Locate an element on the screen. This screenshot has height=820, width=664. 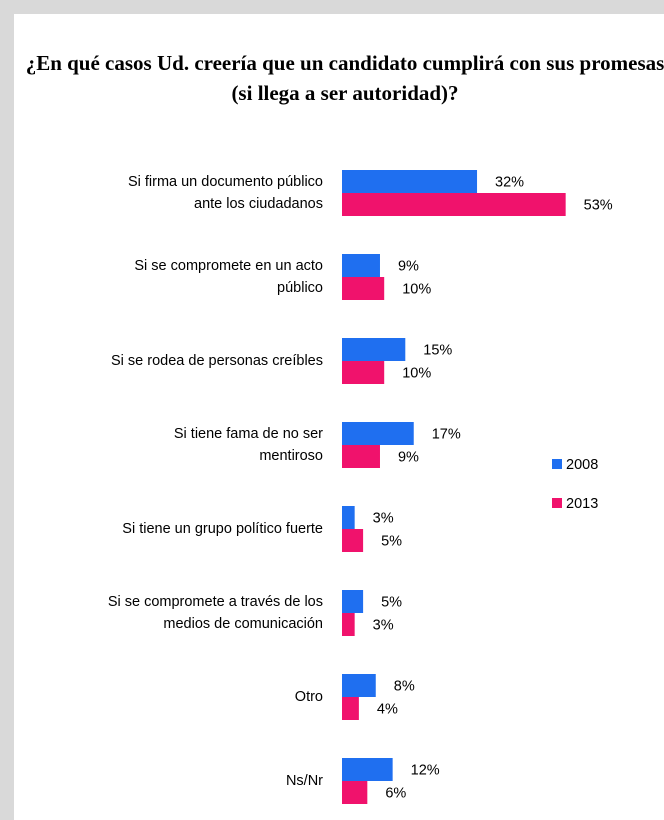
value-label: 15% is located at coordinates (437, 350).